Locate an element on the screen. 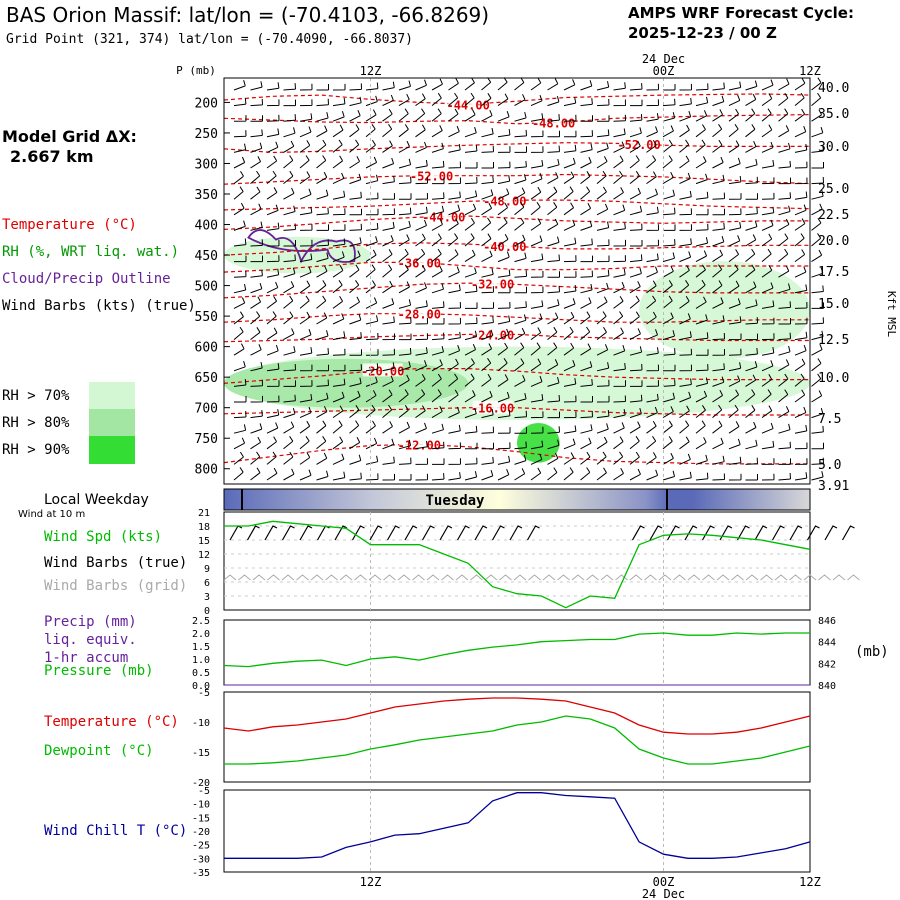 This screenshot has height=900, width=900. temperature-label: Temperature (°C) is located at coordinates (111, 722).